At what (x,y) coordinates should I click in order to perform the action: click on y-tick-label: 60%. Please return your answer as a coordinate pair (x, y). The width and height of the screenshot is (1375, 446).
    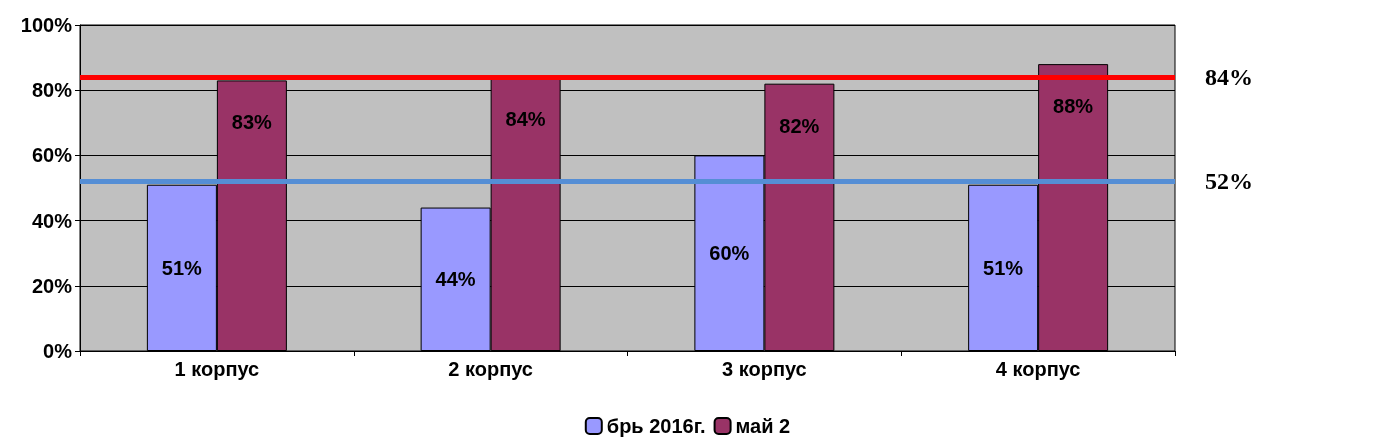
    Looking at the image, I should click on (52, 155).